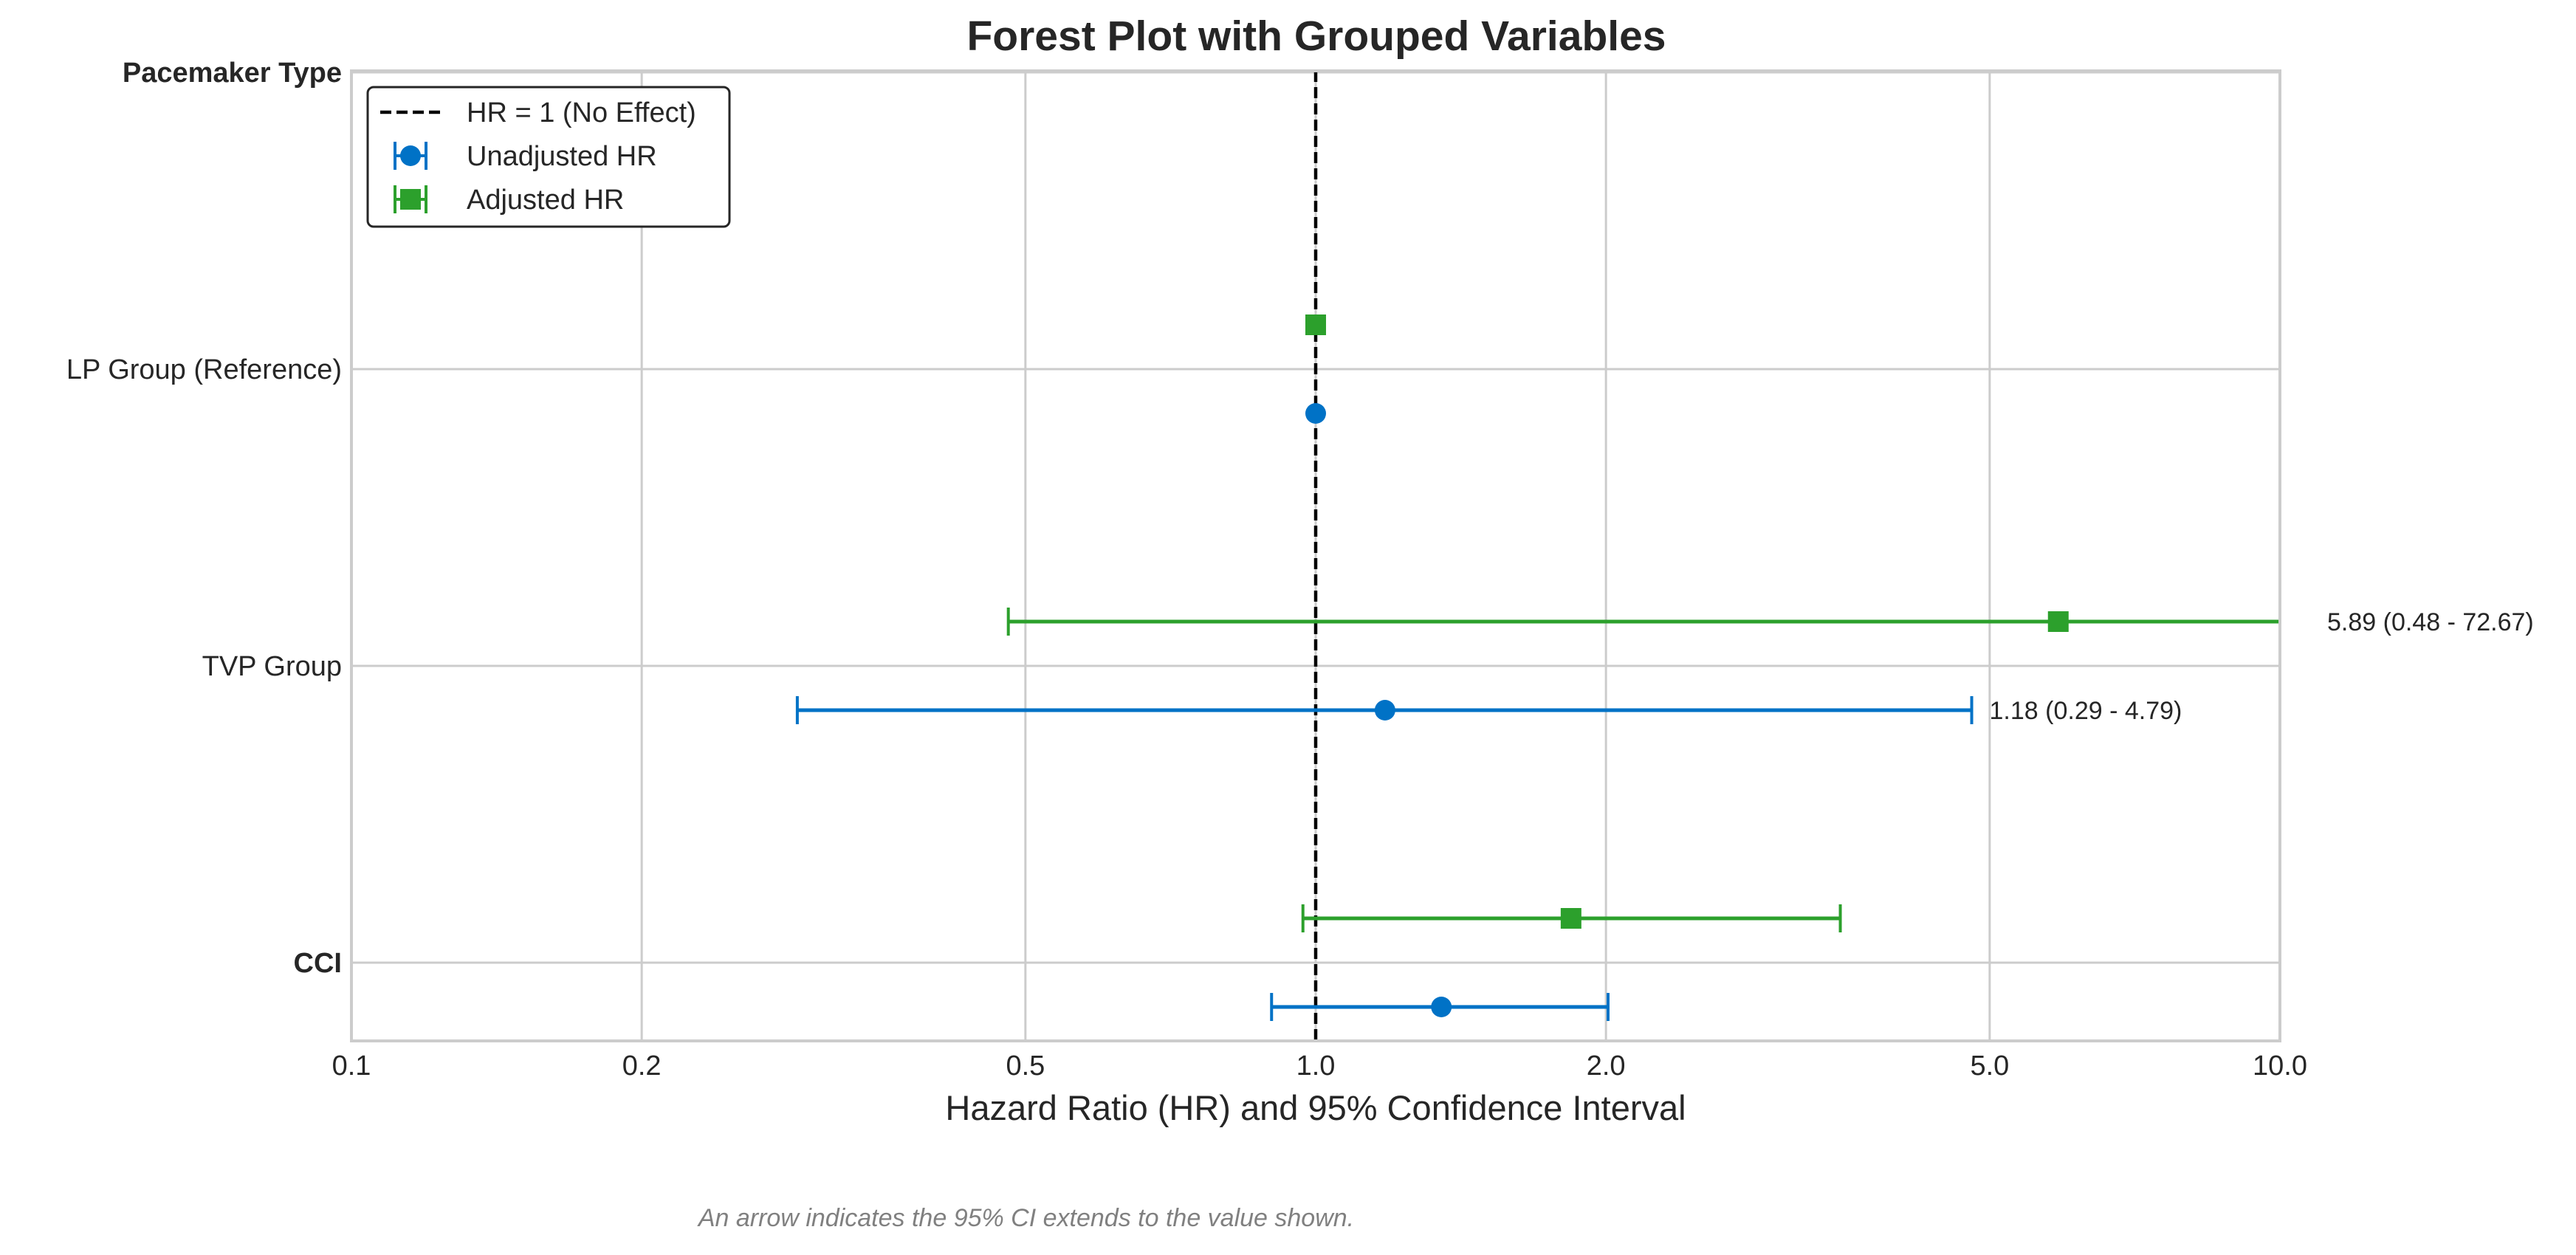 The width and height of the screenshot is (2576, 1255). Describe the element at coordinates (1025, 1066) in the screenshot. I see `x-tick-label: 0.5` at that location.